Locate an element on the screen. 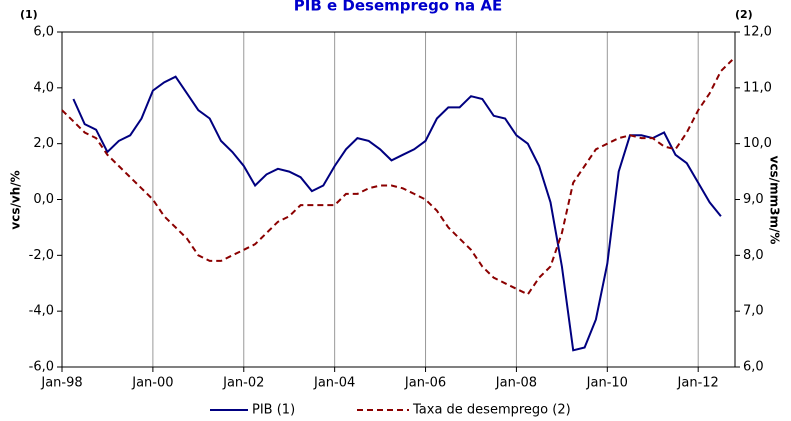  x-tick-label: Jan-12 is located at coordinates (698, 383).